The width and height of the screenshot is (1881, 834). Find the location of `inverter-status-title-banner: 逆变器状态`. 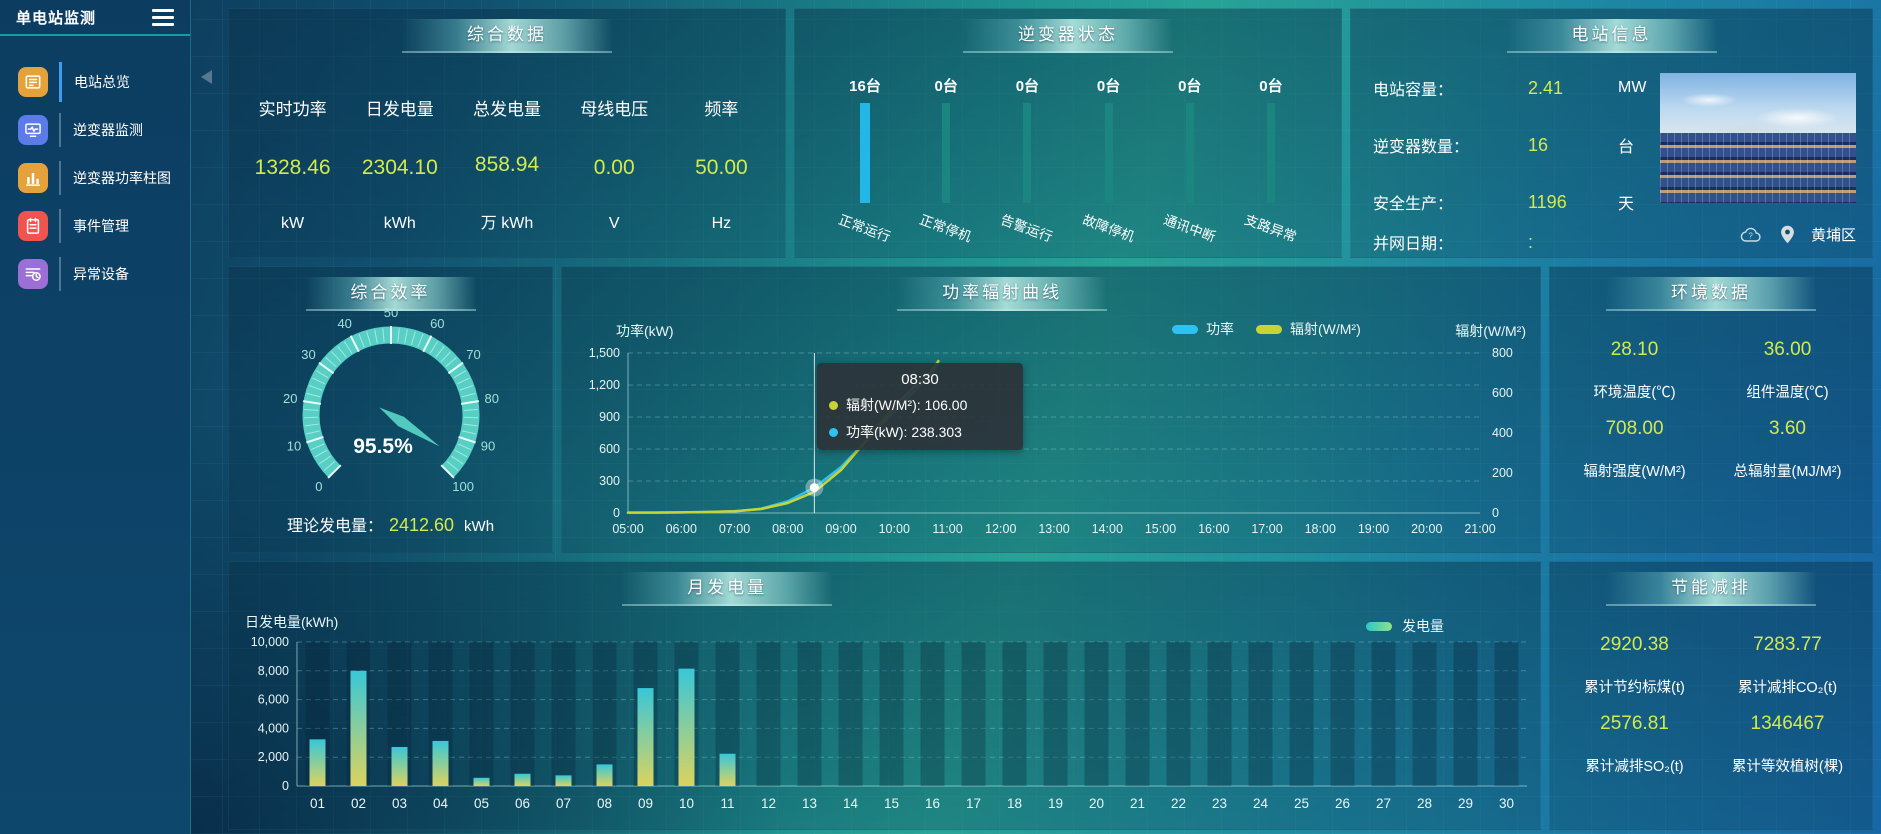

inverter-status-title-banner: 逆变器状态 is located at coordinates (1068, 36).